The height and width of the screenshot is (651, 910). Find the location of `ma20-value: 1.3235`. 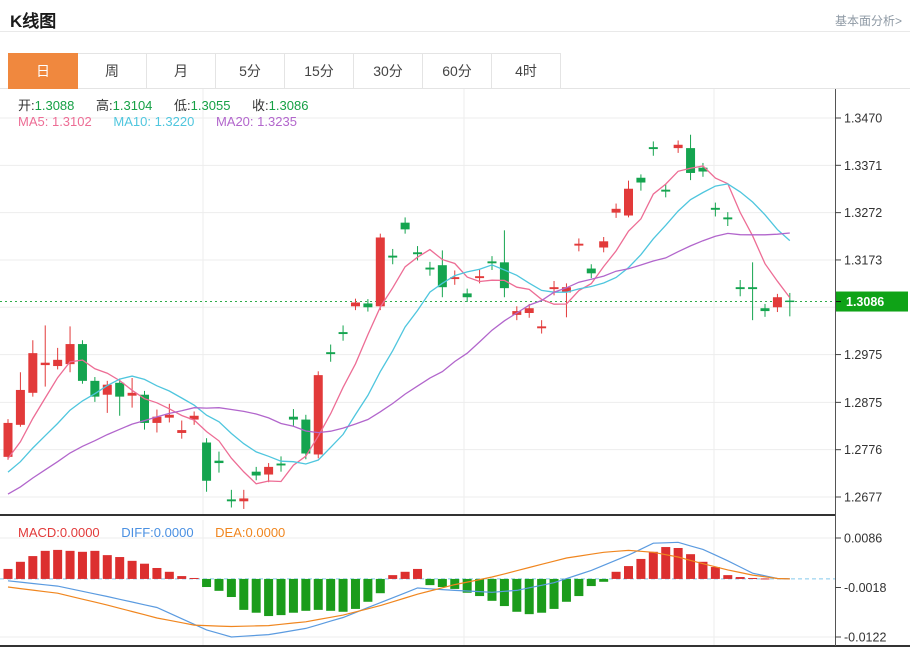

ma20-value: 1.3235 is located at coordinates (277, 121).